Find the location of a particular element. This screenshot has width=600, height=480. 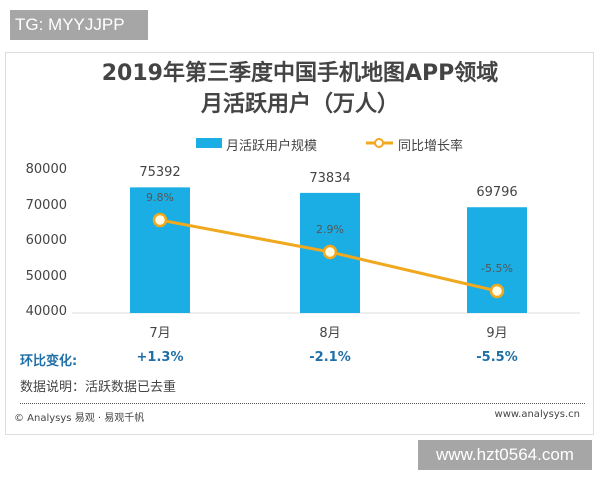

x-tick-label: 9月 is located at coordinates (497, 333).